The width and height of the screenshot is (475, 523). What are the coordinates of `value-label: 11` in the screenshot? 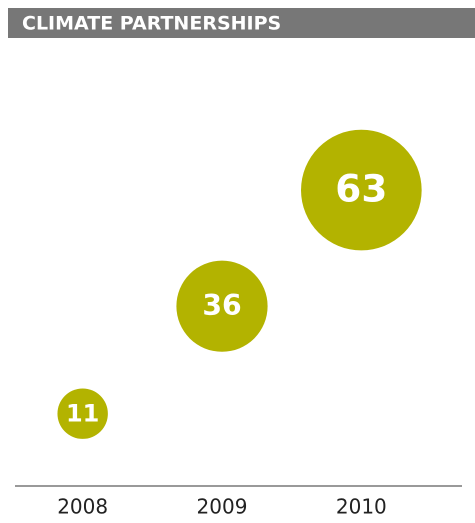 It's located at (82, 414).